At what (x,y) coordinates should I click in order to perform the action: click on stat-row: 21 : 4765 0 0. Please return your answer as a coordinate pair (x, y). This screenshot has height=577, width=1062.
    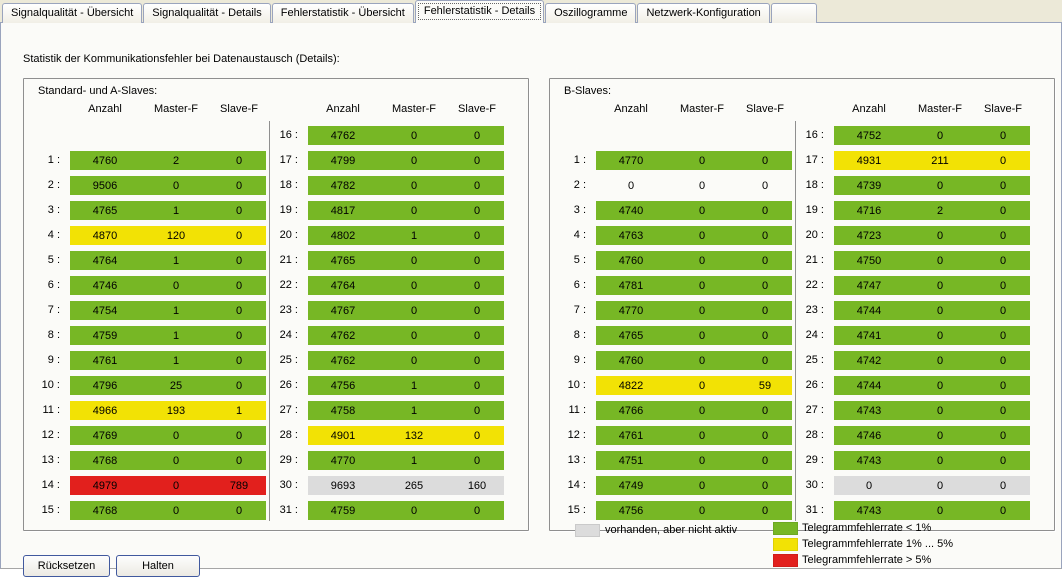
    Looking at the image, I should click on (276, 260).